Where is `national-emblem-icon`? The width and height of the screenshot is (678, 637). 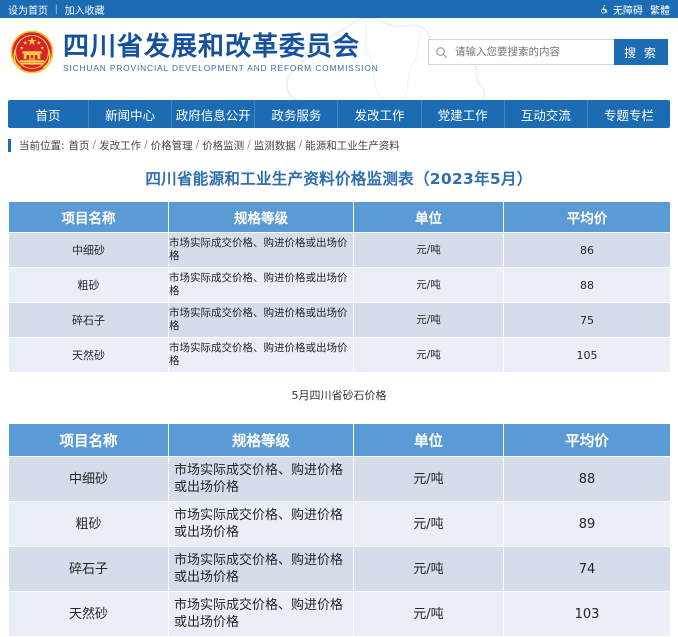
national-emblem-icon is located at coordinates (32, 52).